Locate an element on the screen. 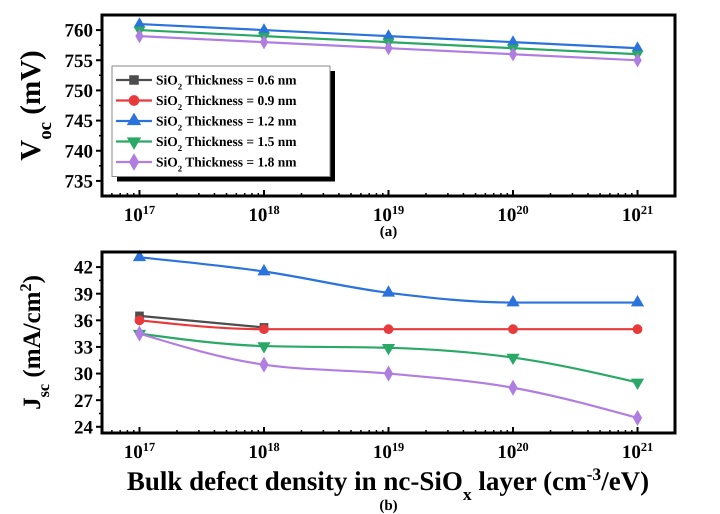 The image size is (720, 514). y-tick-label: 42 is located at coordinates (83, 268).